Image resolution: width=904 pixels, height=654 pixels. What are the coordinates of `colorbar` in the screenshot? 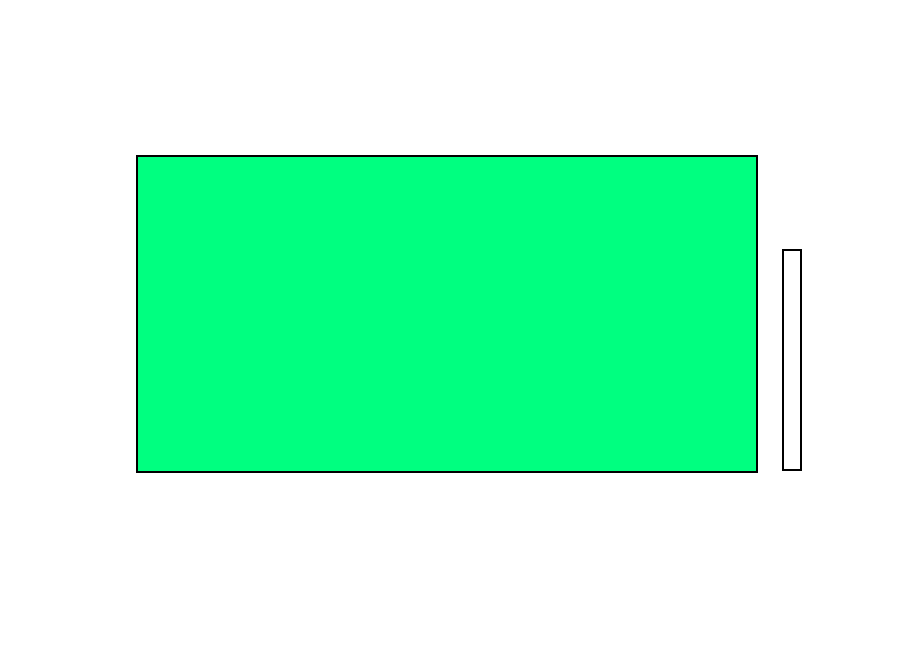 It's located at (792, 360).